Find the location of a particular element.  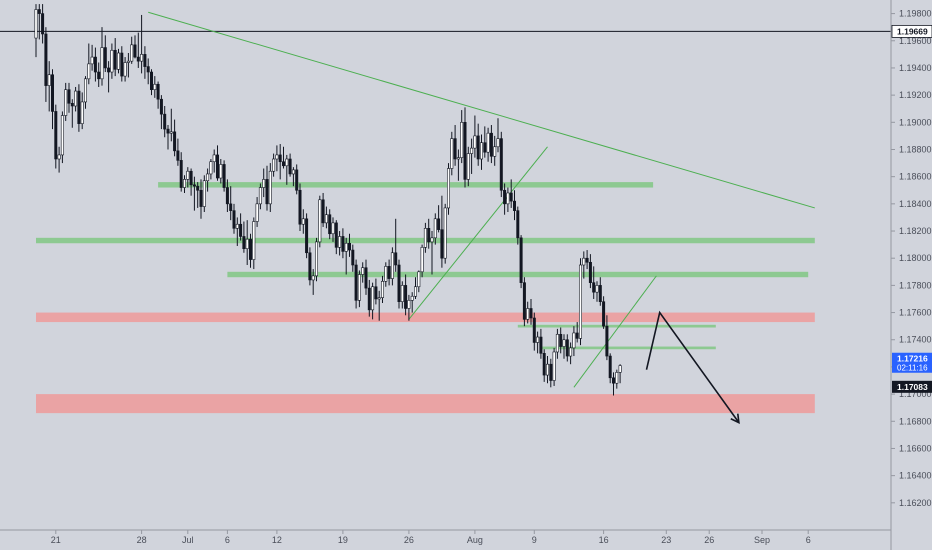

price-tag-last: 1.17083 is located at coordinates (912, 386).